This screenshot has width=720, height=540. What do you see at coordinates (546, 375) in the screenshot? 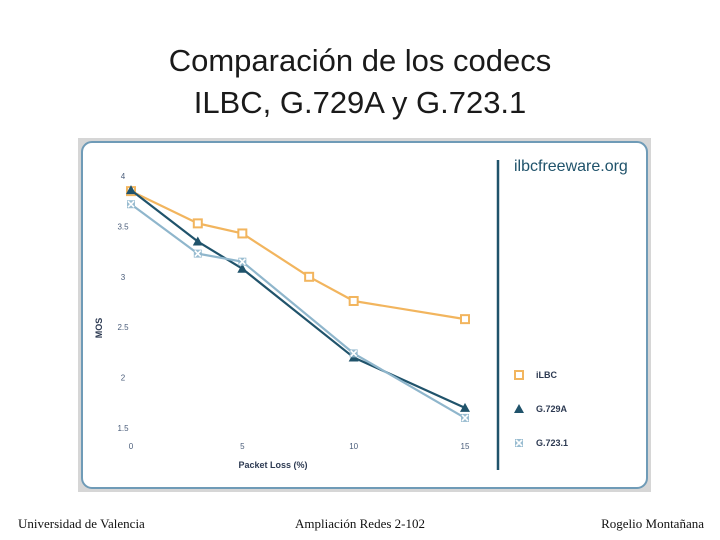
I see `legend-label-ilbc: iLBC` at bounding box center [546, 375].